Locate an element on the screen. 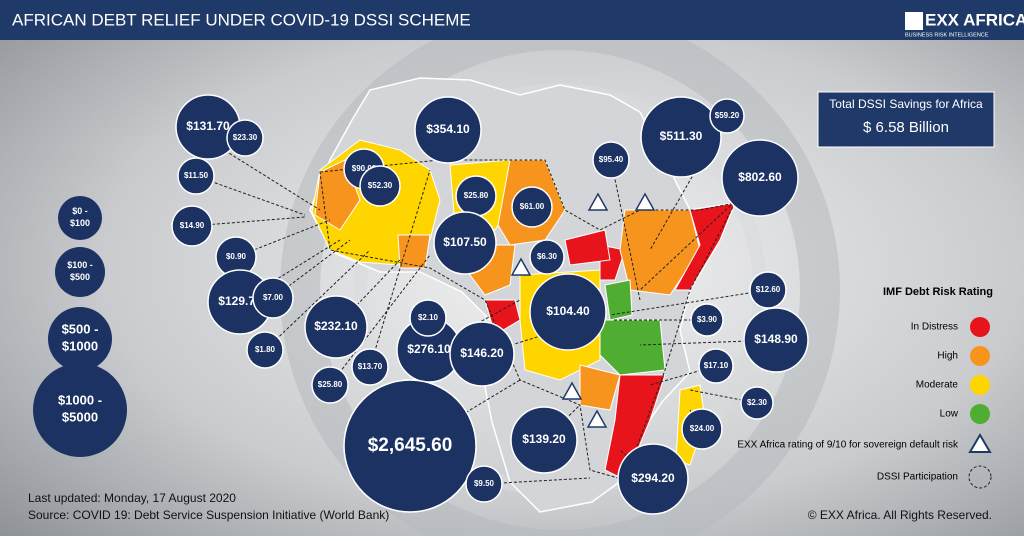 The image size is (1024, 541). bubble-label: $12.60 is located at coordinates (768, 289).